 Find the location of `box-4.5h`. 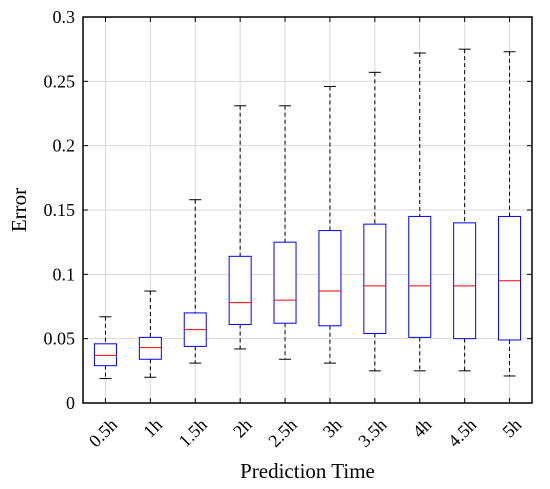

box-4.5h is located at coordinates (465, 210).